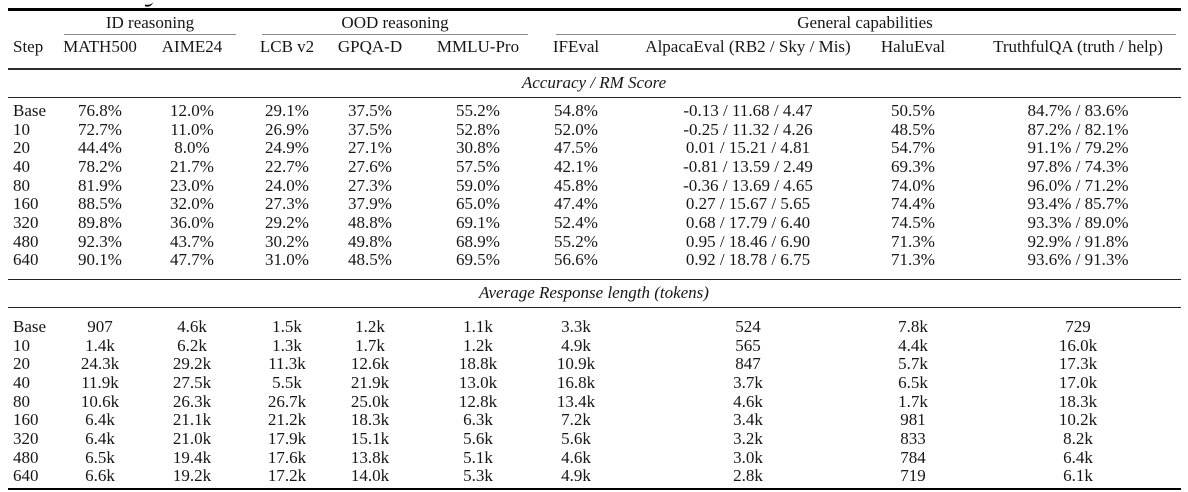 The width and height of the screenshot is (1188, 492). What do you see at coordinates (478, 204) in the screenshot?
I see `table-cell: 65.0%` at bounding box center [478, 204].